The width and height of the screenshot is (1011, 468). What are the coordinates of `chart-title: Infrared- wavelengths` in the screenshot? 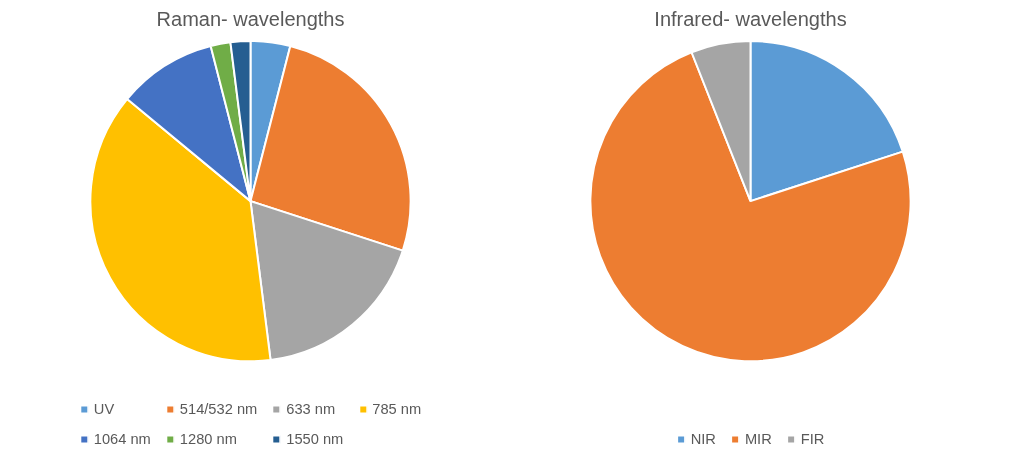 It's located at (750, 18).